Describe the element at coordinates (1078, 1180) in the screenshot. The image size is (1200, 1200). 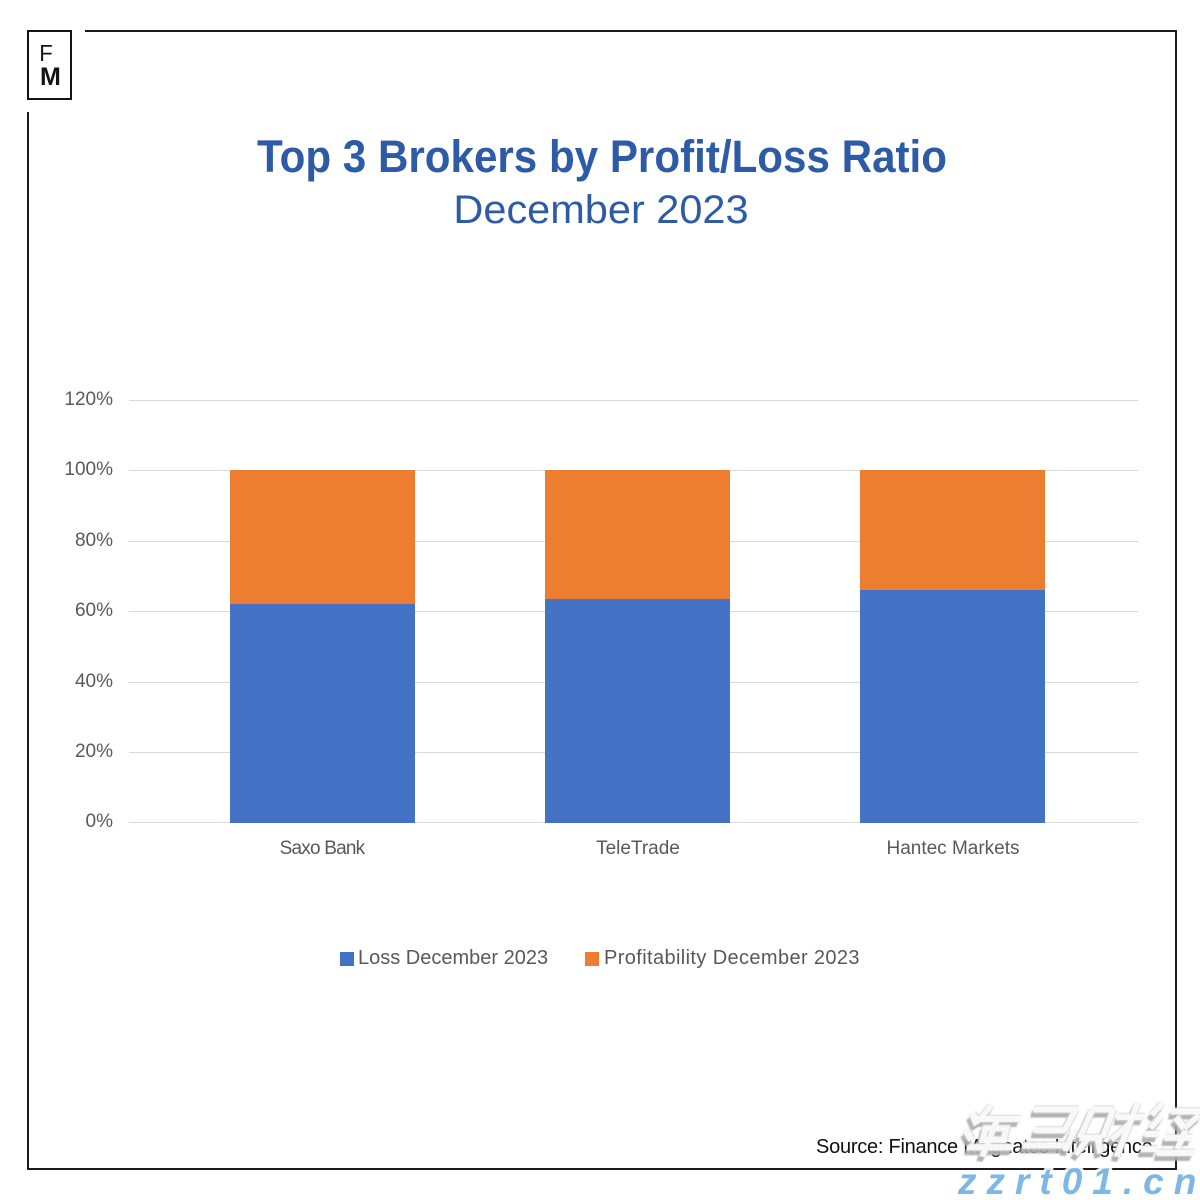
I see `svg-text: zzrt01.cn` at that location.